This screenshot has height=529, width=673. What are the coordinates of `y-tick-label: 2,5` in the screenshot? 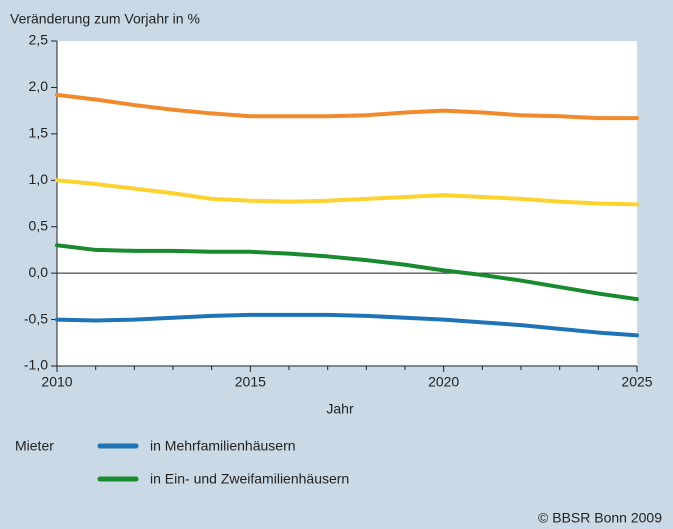 It's located at (39, 40).